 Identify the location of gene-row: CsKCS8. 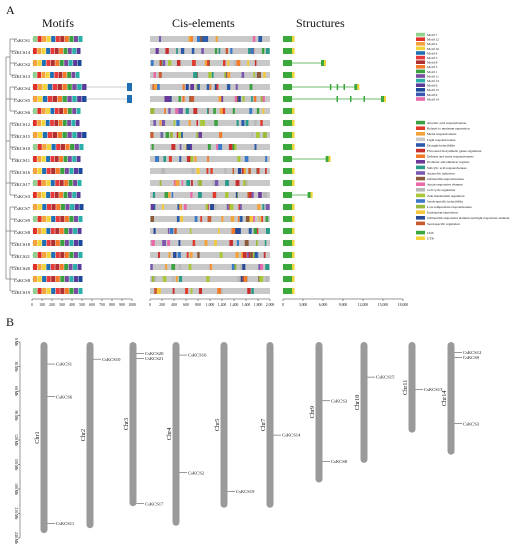
(154, 279).